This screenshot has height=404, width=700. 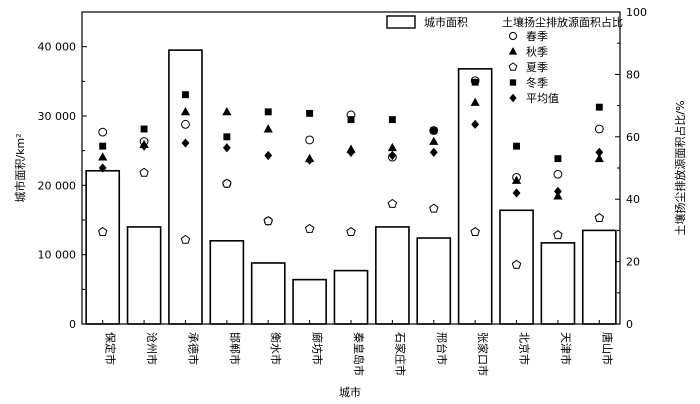 What do you see at coordinates (513, 51) in the screenshot?
I see `legend-marker-triangle` at bounding box center [513, 51].